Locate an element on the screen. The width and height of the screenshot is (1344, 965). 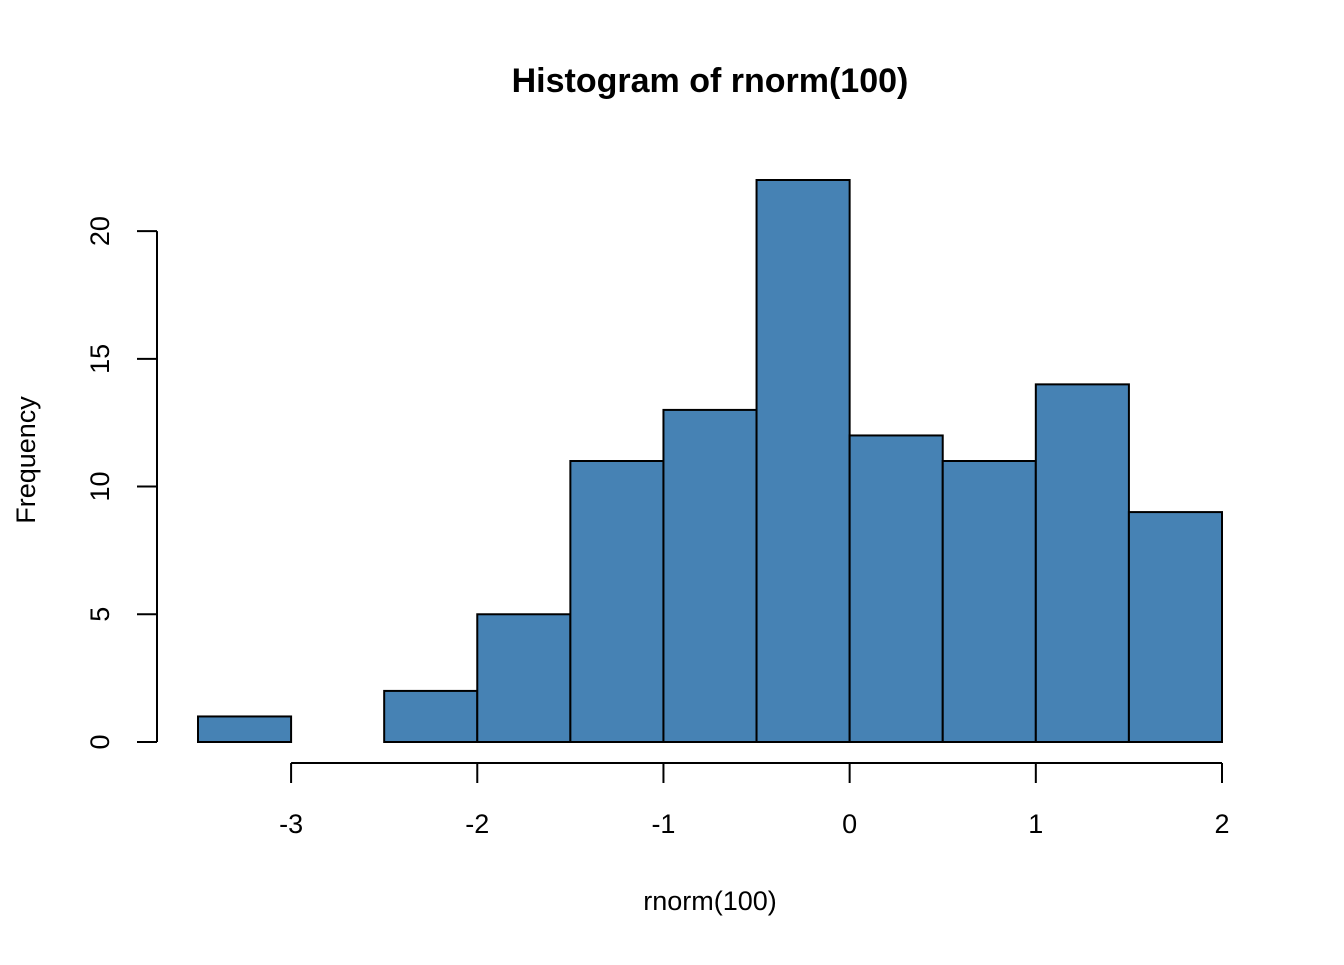
y-tick-label: 5 is located at coordinates (100, 614).